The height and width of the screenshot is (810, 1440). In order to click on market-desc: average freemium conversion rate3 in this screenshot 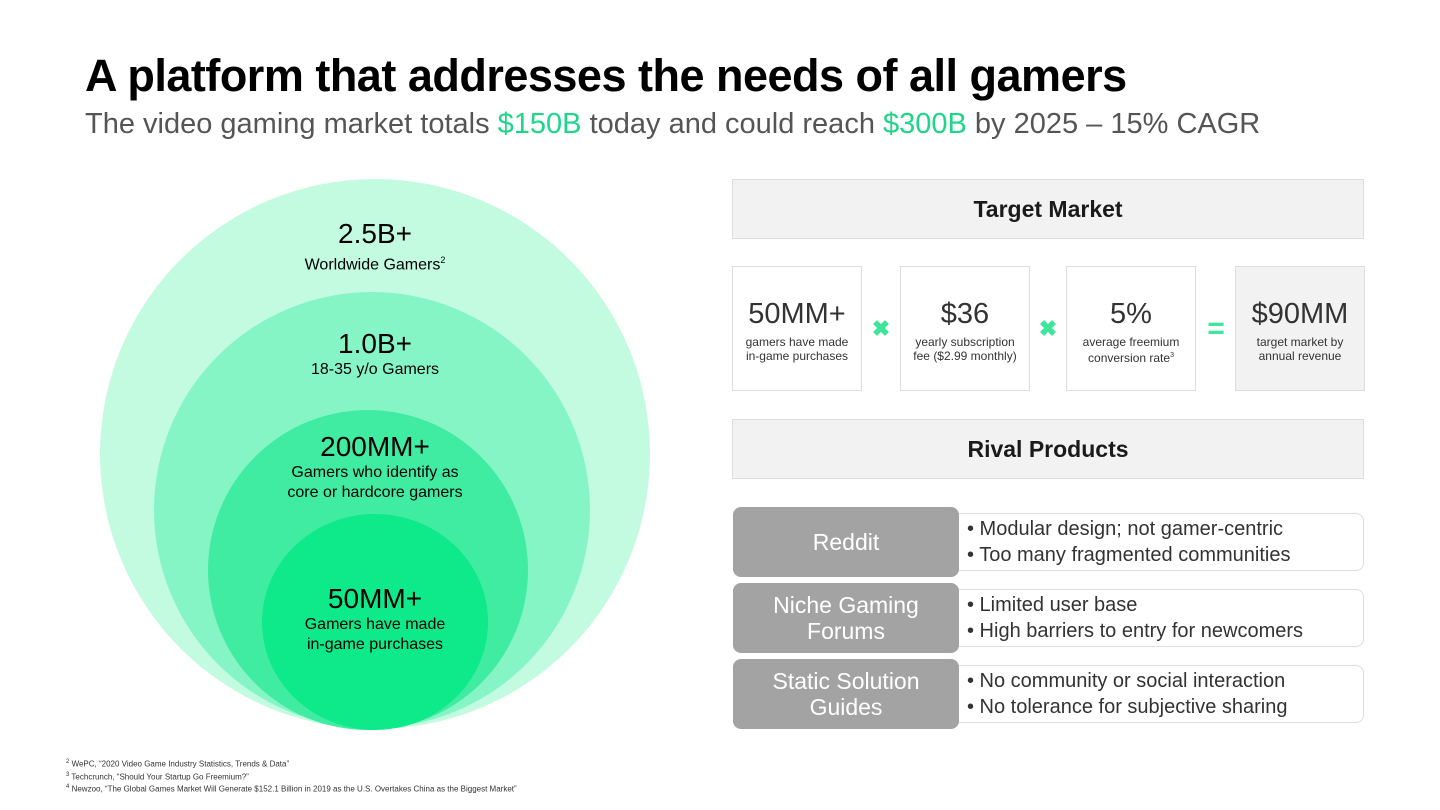, I will do `click(1131, 350)`.